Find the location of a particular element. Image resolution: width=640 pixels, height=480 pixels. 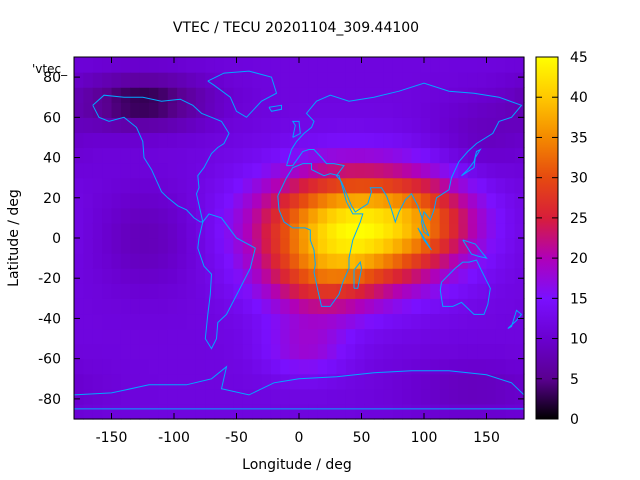

y-tick-label: -80 is located at coordinates (49, 400).